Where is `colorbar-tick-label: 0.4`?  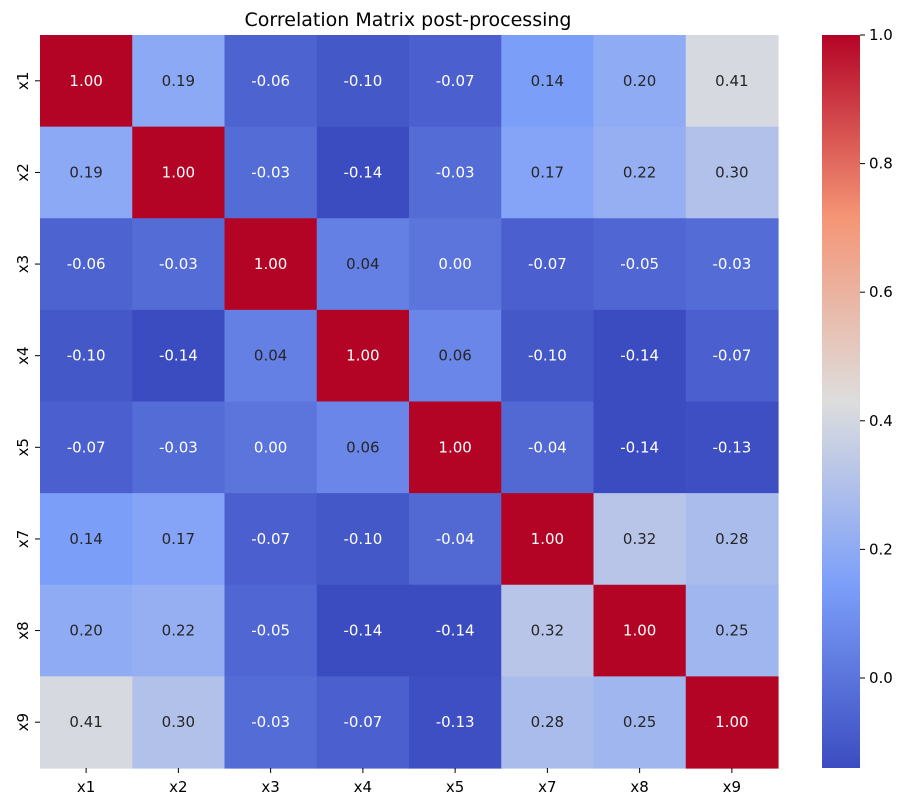
colorbar-tick-label: 0.4 is located at coordinates (881, 421).